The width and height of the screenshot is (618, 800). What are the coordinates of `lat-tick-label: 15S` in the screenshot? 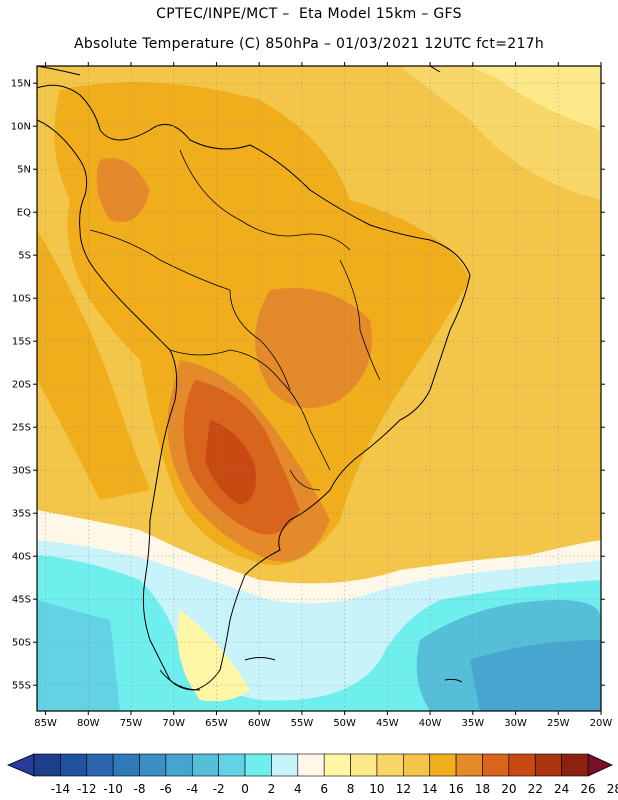 It's located at (21, 342).